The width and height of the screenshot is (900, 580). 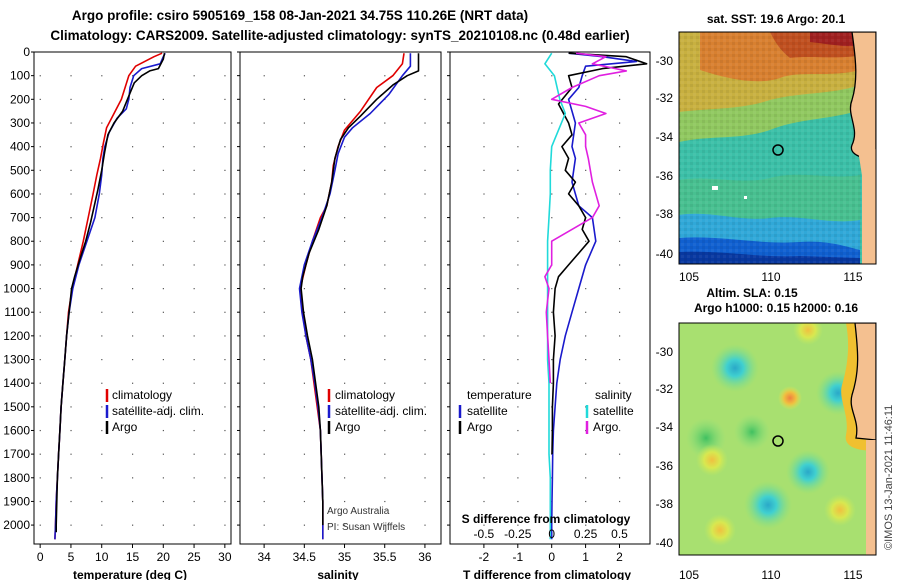 What do you see at coordinates (20, 147) in the screenshot?
I see `y-tick-label: 400` at bounding box center [20, 147].